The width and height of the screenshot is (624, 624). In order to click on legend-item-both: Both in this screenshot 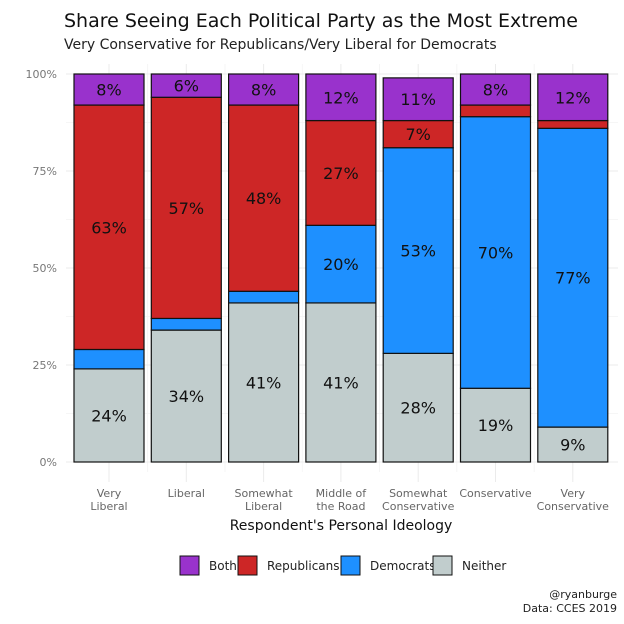, I will do `click(208, 565)`.